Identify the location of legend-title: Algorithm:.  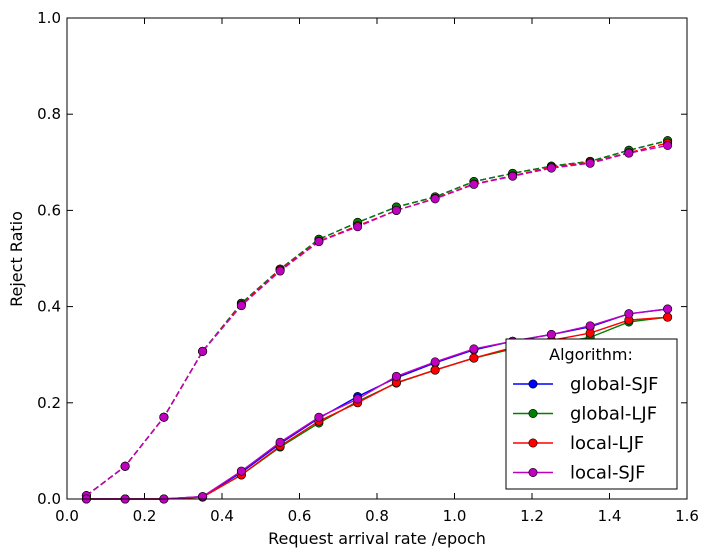
(591, 354).